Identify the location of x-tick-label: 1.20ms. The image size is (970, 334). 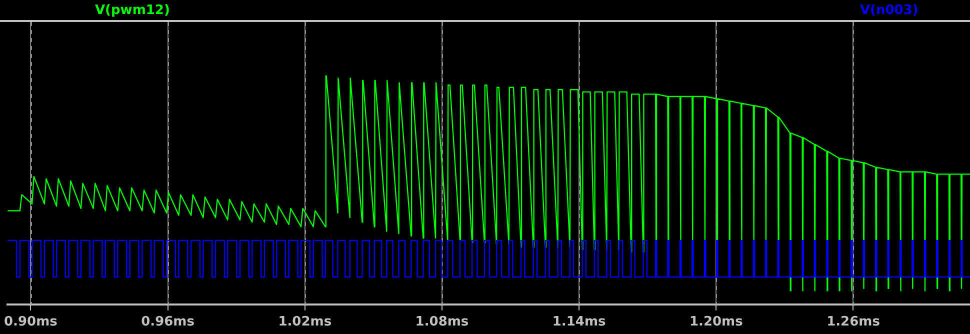
(716, 322).